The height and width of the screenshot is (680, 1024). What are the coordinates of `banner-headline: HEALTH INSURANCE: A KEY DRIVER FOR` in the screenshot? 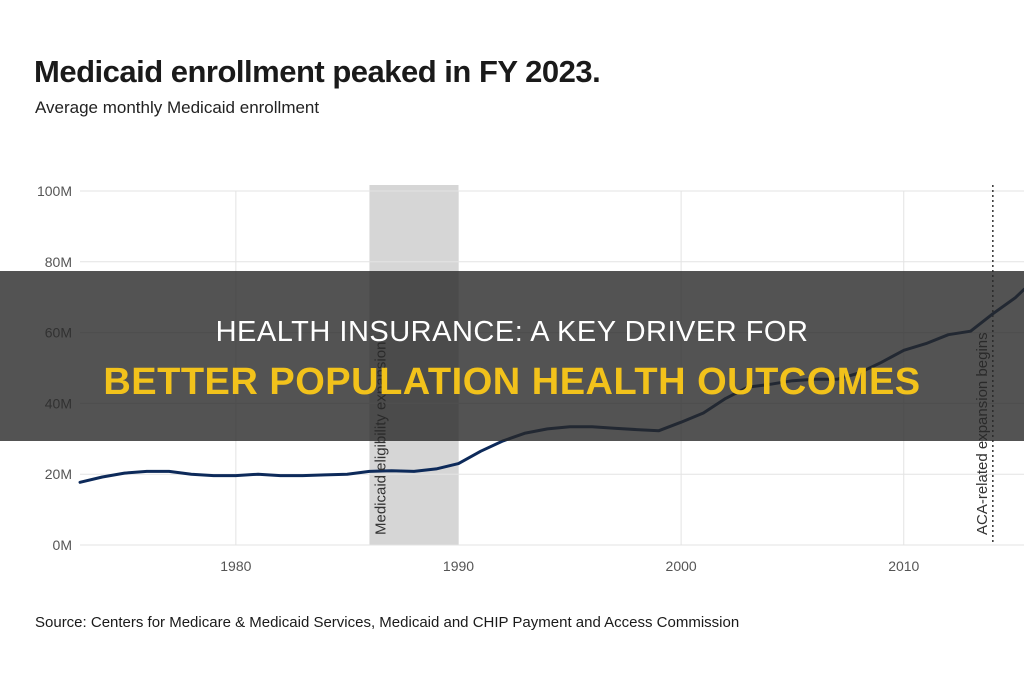 It's located at (512, 332).